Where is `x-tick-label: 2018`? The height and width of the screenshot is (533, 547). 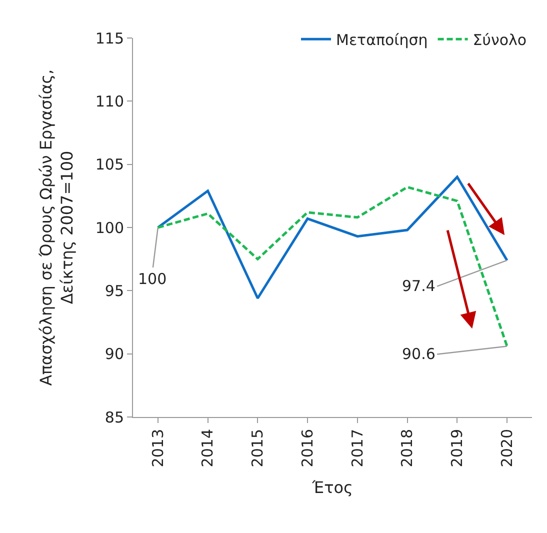 x-tick-label: 2018 is located at coordinates (407, 448).